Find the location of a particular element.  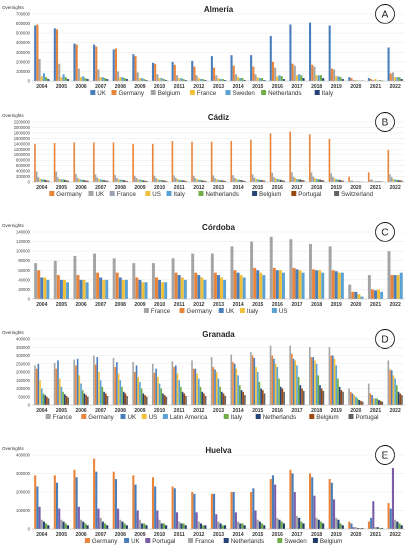

y-tick-label: 1800000 is located at coordinates (22, 132).